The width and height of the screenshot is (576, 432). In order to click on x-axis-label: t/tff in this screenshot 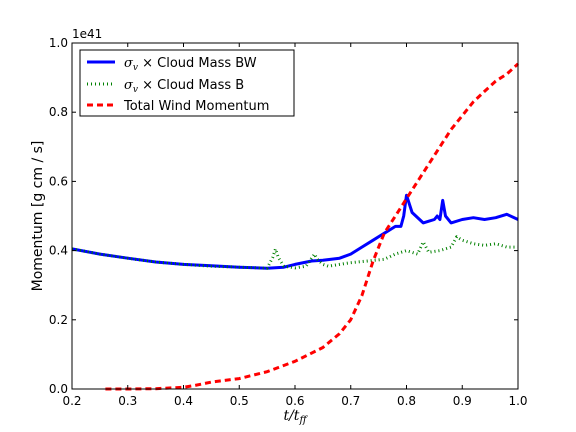, I will do `click(295, 417)`.